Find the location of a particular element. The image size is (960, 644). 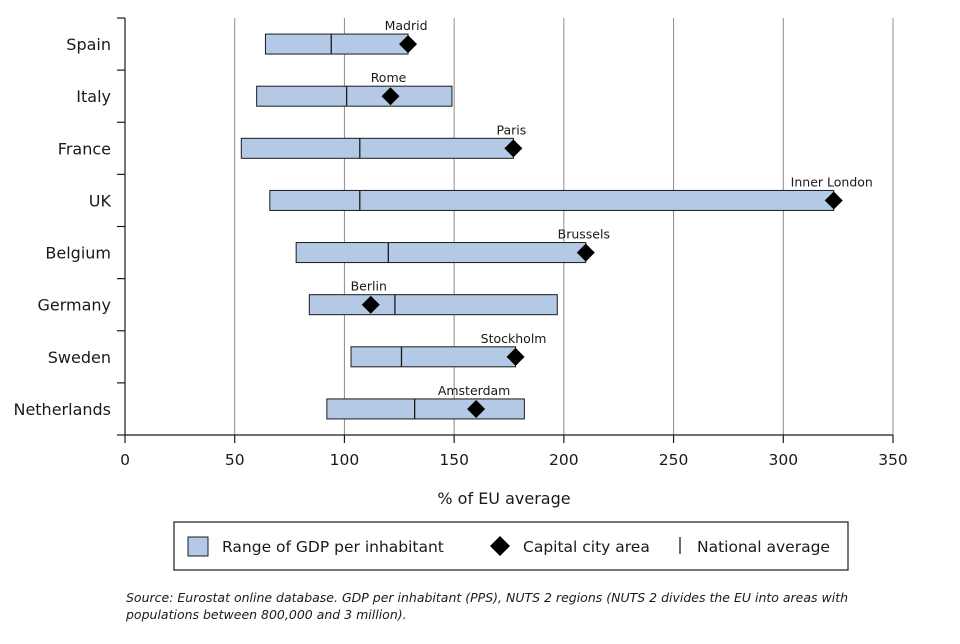

capital-label: Rome is located at coordinates (389, 77).